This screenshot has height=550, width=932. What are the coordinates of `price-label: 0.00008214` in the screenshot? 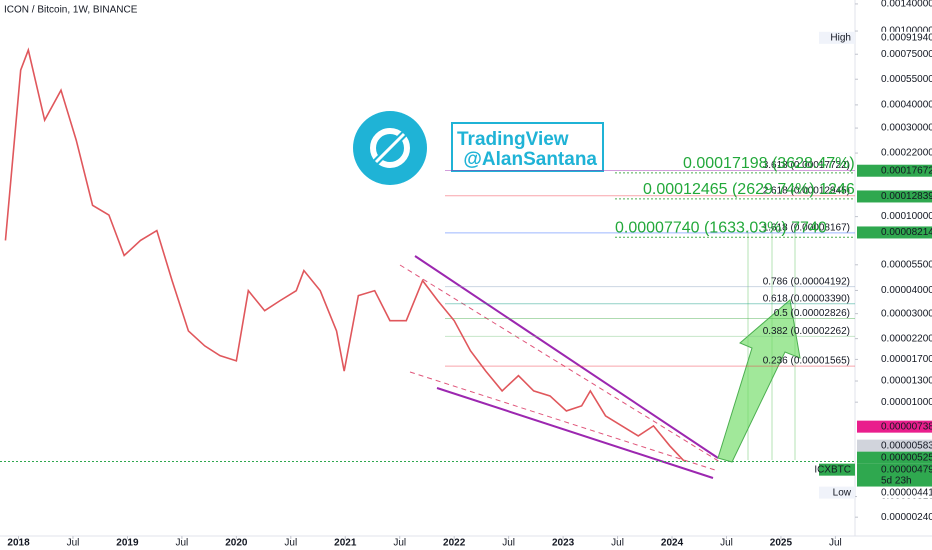 It's located at (906, 232).